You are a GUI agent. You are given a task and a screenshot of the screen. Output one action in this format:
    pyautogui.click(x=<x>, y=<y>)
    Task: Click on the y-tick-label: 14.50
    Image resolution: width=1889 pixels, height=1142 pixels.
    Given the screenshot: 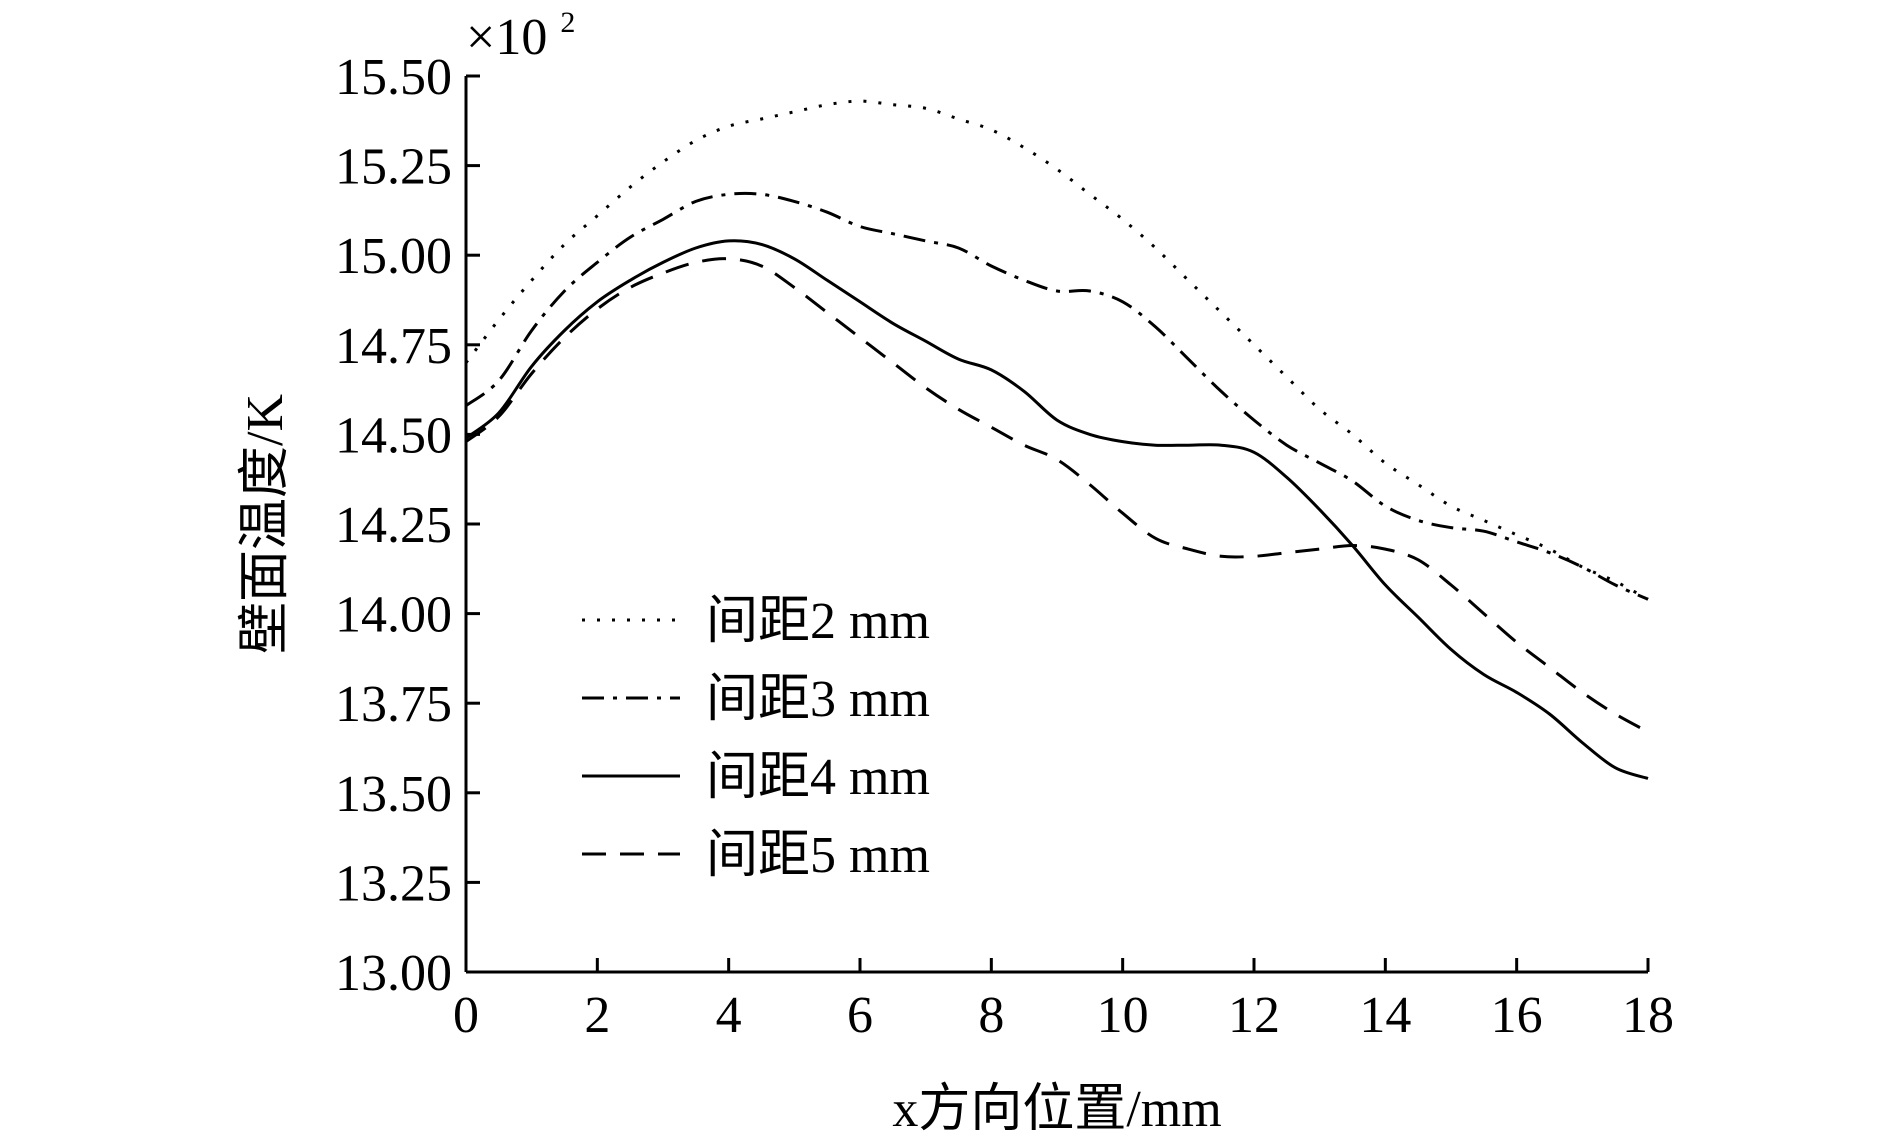 What is the action you would take?
    pyautogui.click(x=393, y=435)
    